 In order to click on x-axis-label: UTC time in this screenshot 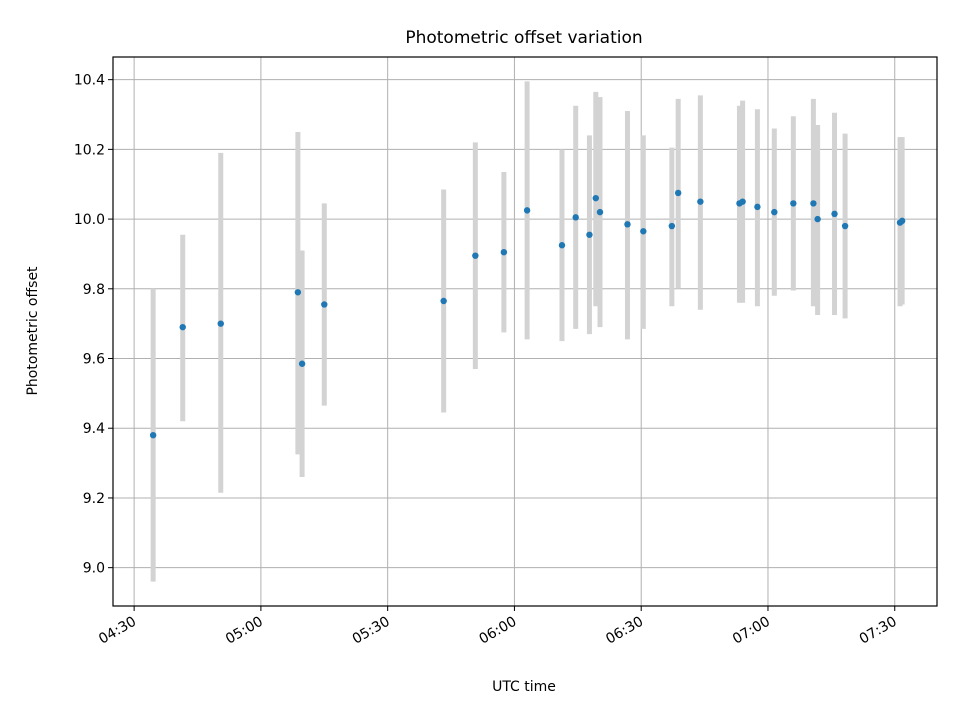, I will do `click(524, 687)`.